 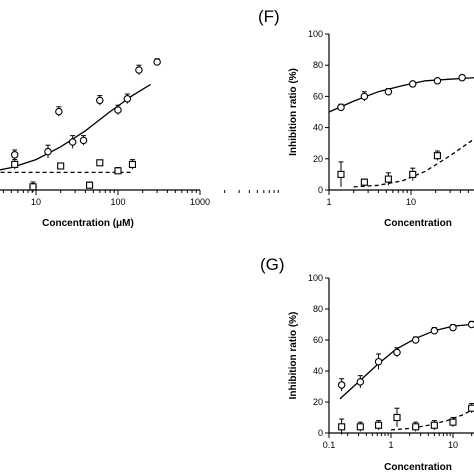 I want to click on x-tick-label: 1000, so click(x=200, y=202).